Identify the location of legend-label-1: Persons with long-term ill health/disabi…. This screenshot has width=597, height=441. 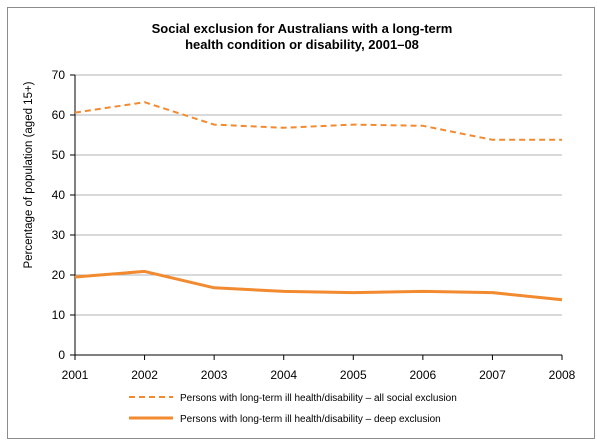
(310, 419).